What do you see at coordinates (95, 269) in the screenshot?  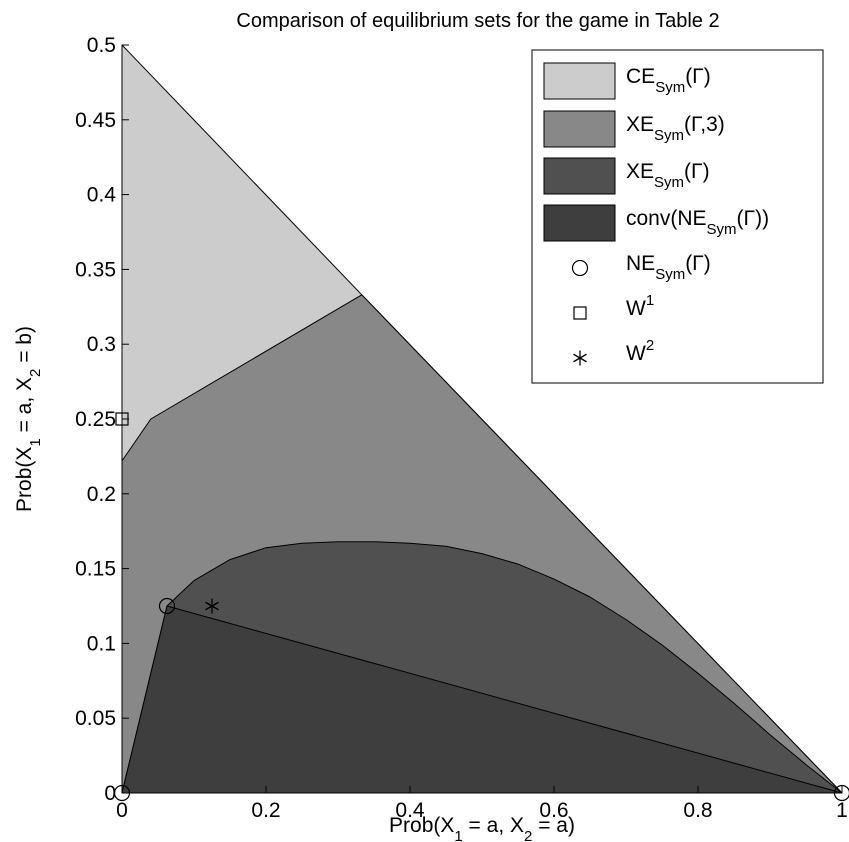 I see `y-tick-label: 0.35` at bounding box center [95, 269].